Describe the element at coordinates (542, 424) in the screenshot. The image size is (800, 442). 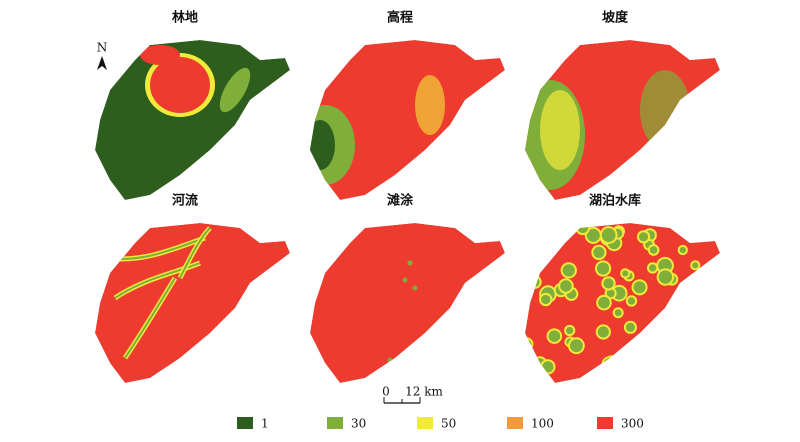
I see `legend-label: 100` at that location.